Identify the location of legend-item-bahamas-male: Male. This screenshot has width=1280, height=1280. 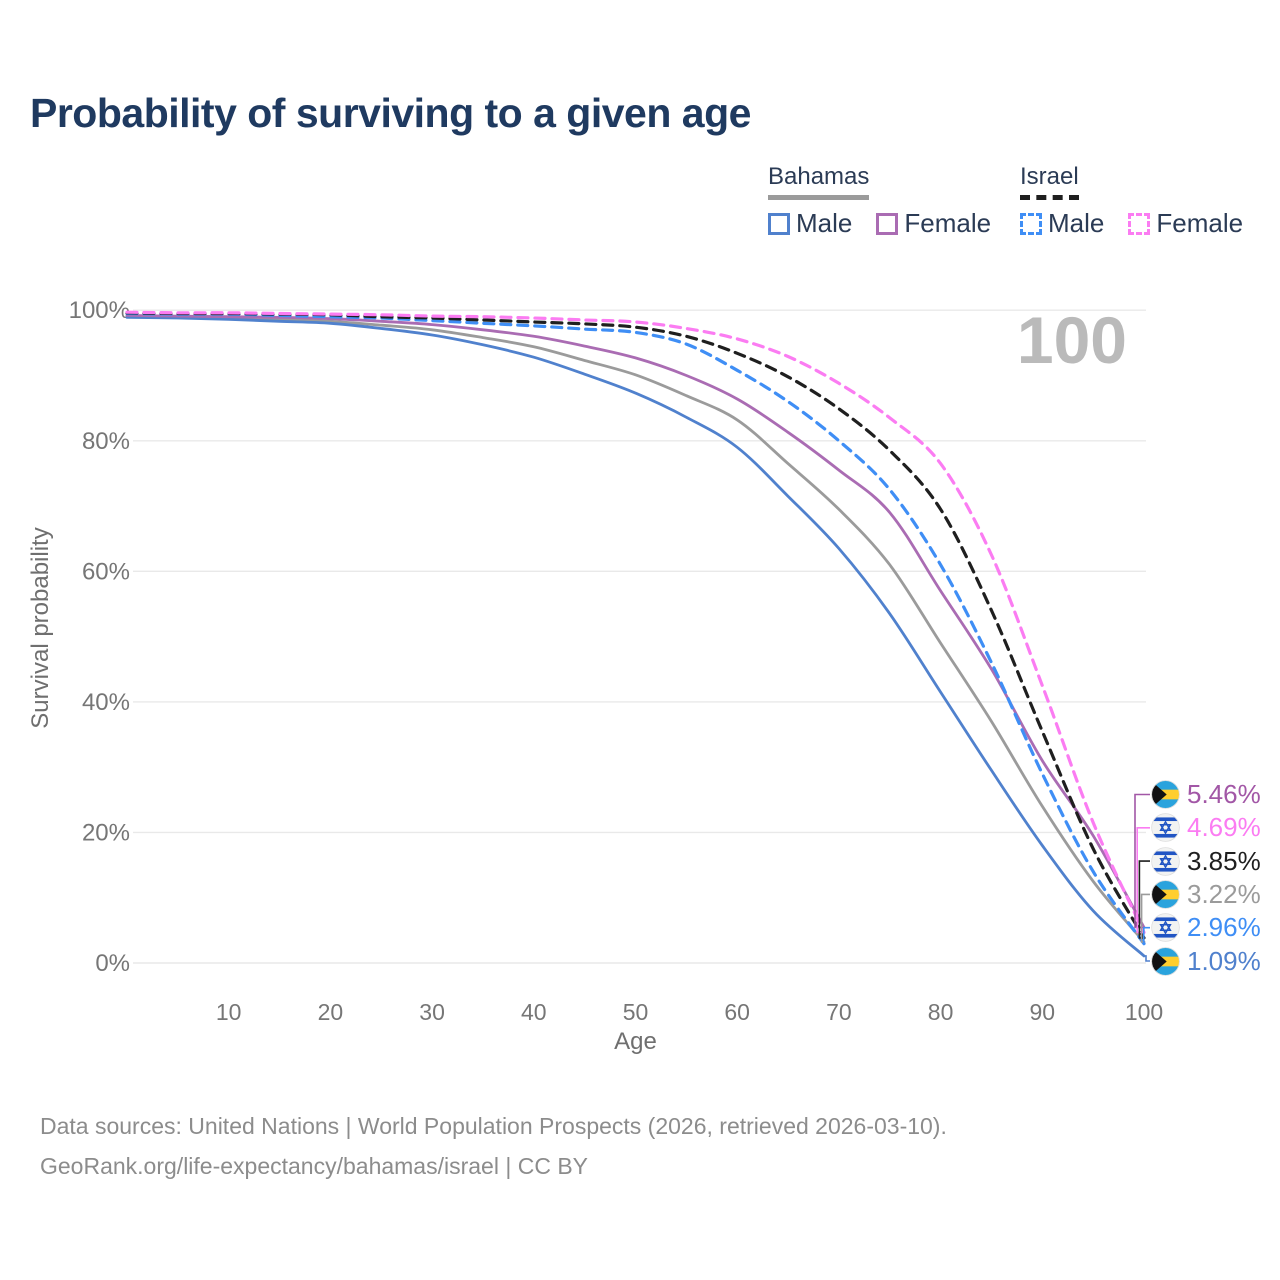
(810, 223).